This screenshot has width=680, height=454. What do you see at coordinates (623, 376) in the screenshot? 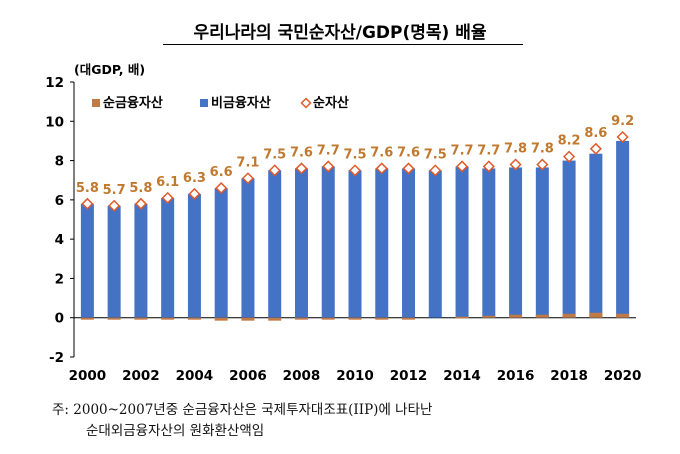
I see `x-tick-label: 2020` at bounding box center [623, 376].